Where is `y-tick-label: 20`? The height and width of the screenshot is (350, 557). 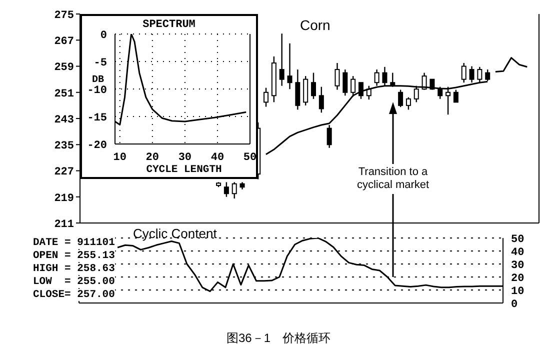
y-tick-label: 20 is located at coordinates (517, 278).